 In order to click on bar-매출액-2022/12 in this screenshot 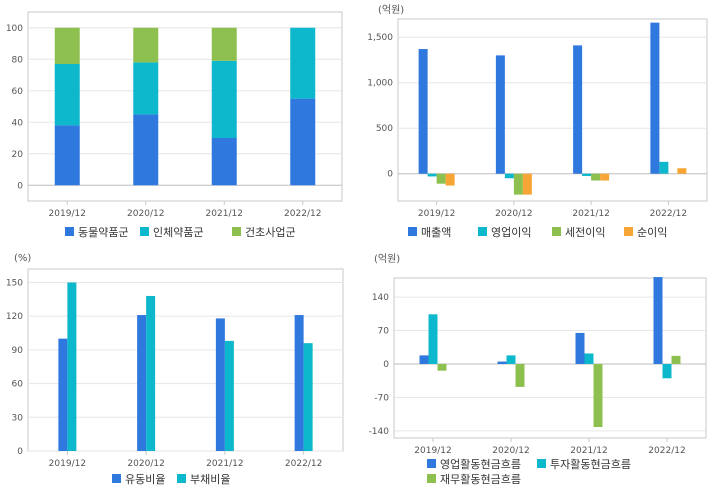, I will do `click(655, 98)`.